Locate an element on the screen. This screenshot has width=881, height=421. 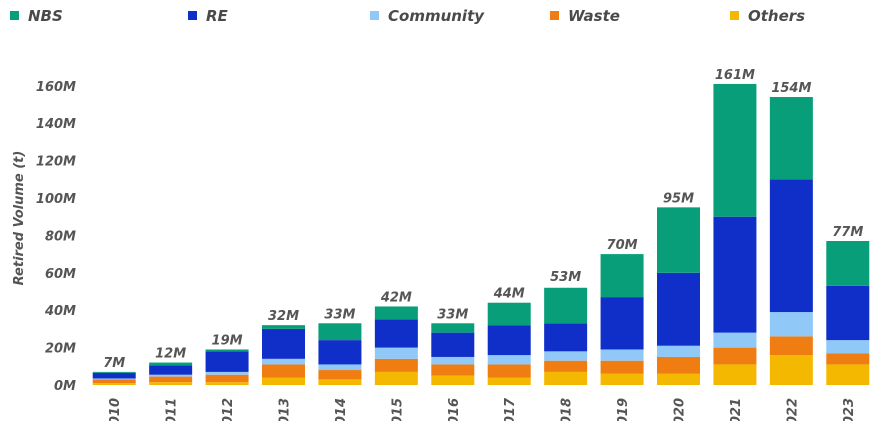
bar-waste-2017 is located at coordinates (509, 371).